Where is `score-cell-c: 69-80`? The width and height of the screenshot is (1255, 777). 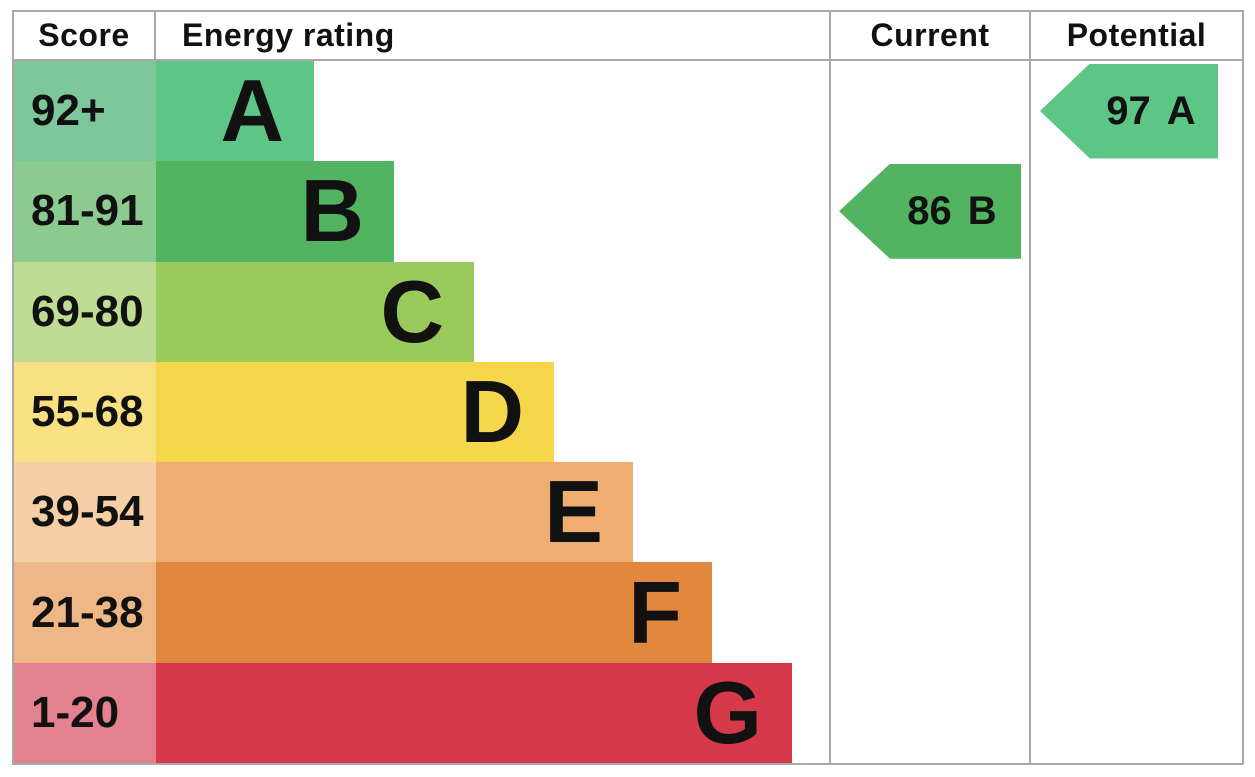
score-cell-c: 69-80 is located at coordinates (85, 311).